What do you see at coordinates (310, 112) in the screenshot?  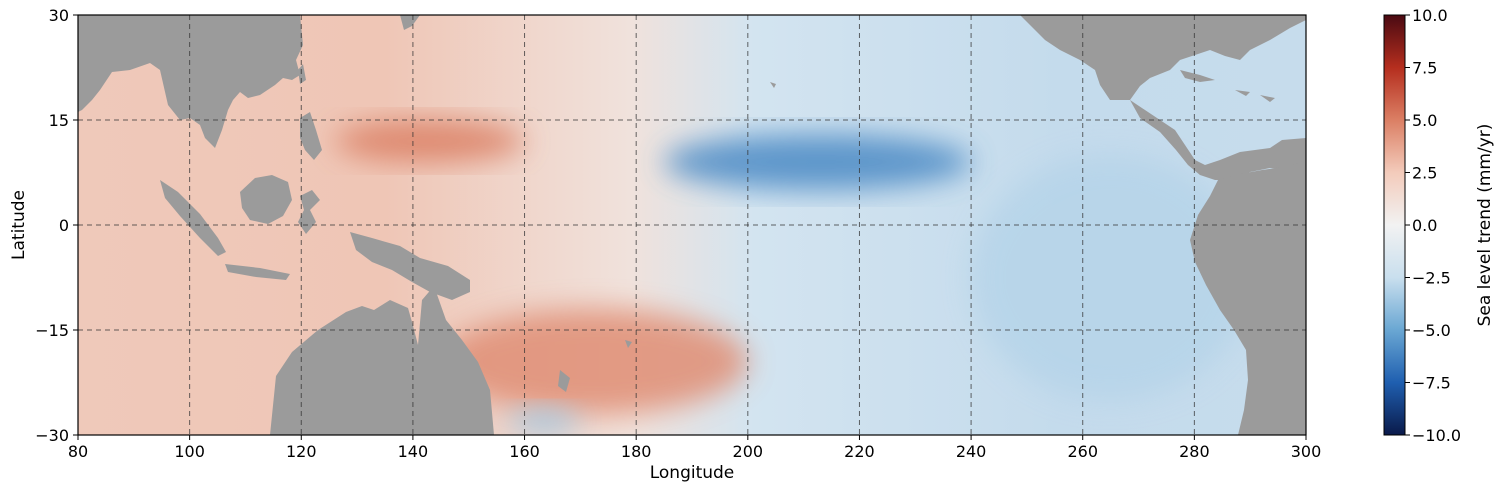 I see `land-philippines` at bounding box center [310, 112].